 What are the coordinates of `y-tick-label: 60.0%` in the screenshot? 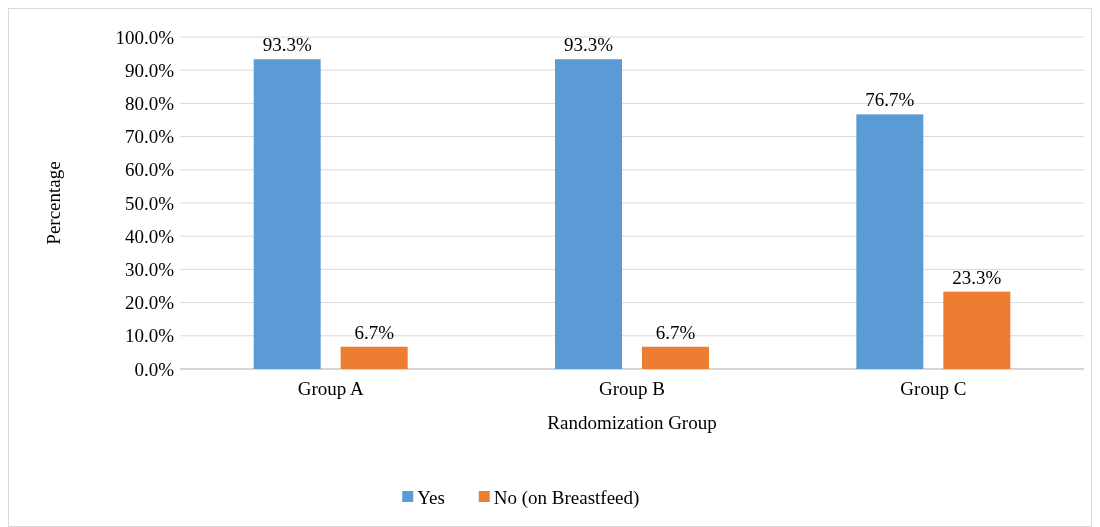 It's located at (149, 170).